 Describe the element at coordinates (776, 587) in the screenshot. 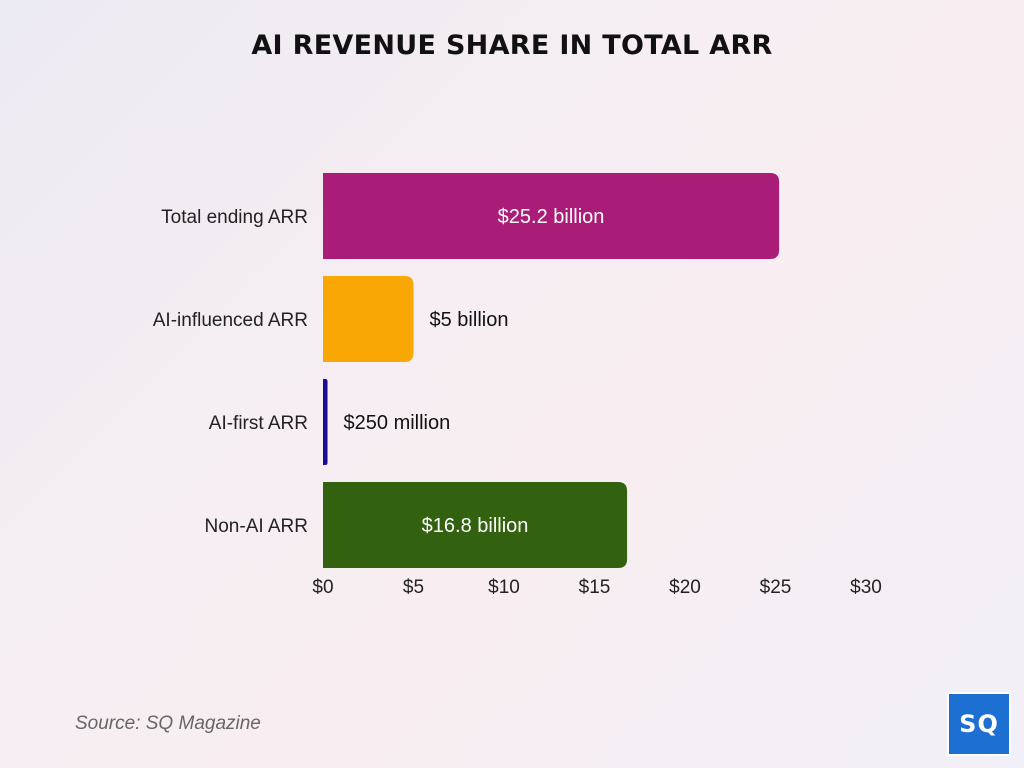

I see `x-tick-label: $25` at that location.